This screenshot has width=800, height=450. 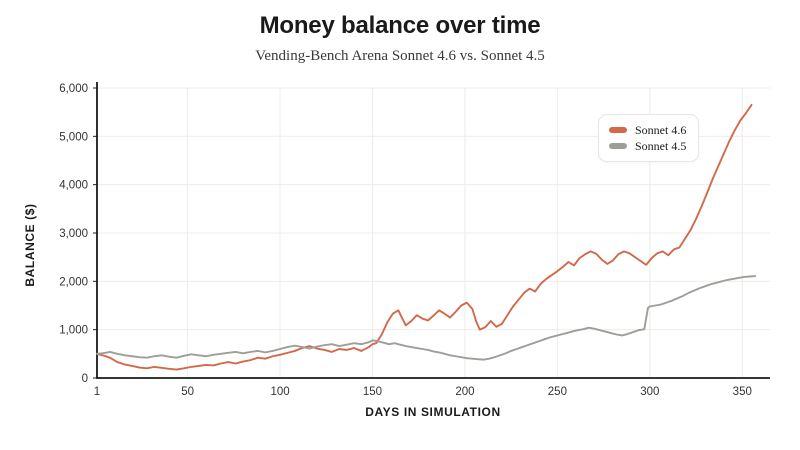 What do you see at coordinates (85, 379) in the screenshot?
I see `y-tick-label: 0` at bounding box center [85, 379].